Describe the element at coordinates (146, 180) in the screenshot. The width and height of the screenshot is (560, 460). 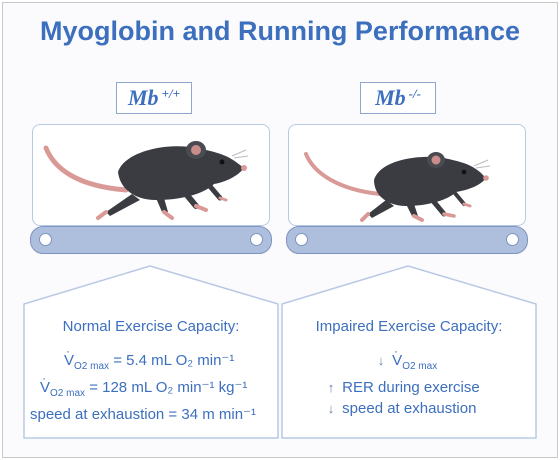
I see `mouse-wildtype-icon` at that location.